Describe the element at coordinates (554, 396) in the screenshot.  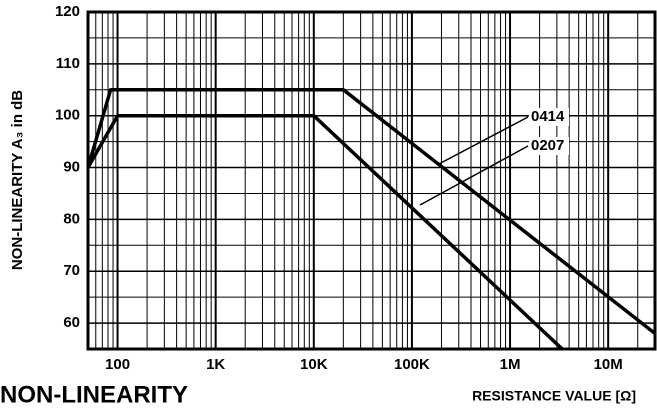
I see `x-axis-label: RESISTANCE VALUE [Ω]` at that location.